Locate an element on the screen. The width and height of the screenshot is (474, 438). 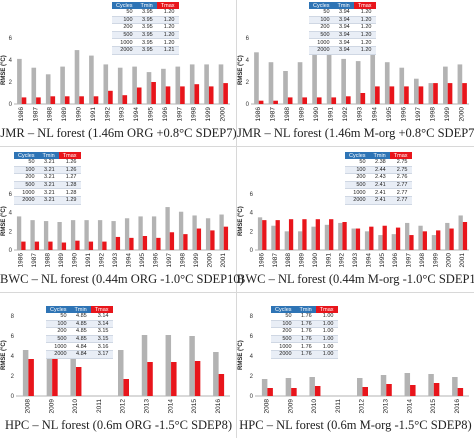
table-row: 1000 3.21 1.28 is located at coordinates (47, 192).